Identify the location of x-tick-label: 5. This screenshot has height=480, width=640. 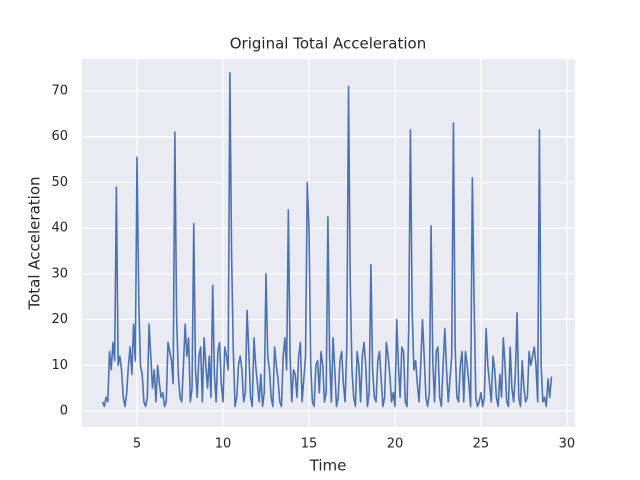
(137, 444).